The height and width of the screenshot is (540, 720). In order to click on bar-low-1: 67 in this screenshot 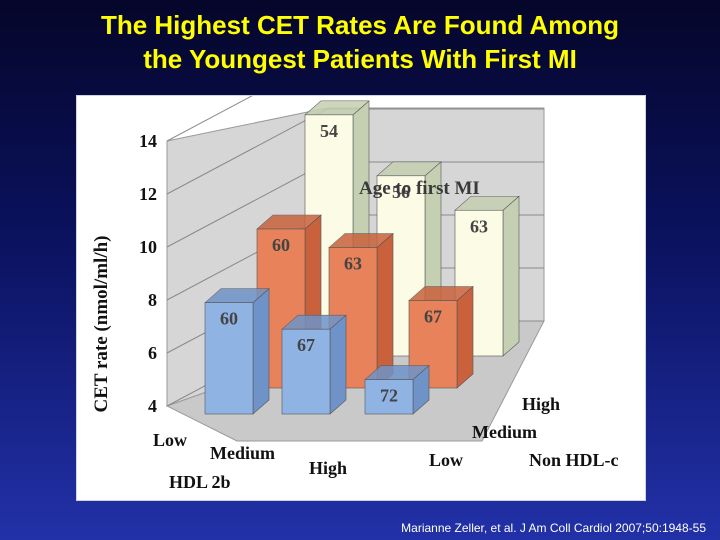, I will do `click(314, 364)`.